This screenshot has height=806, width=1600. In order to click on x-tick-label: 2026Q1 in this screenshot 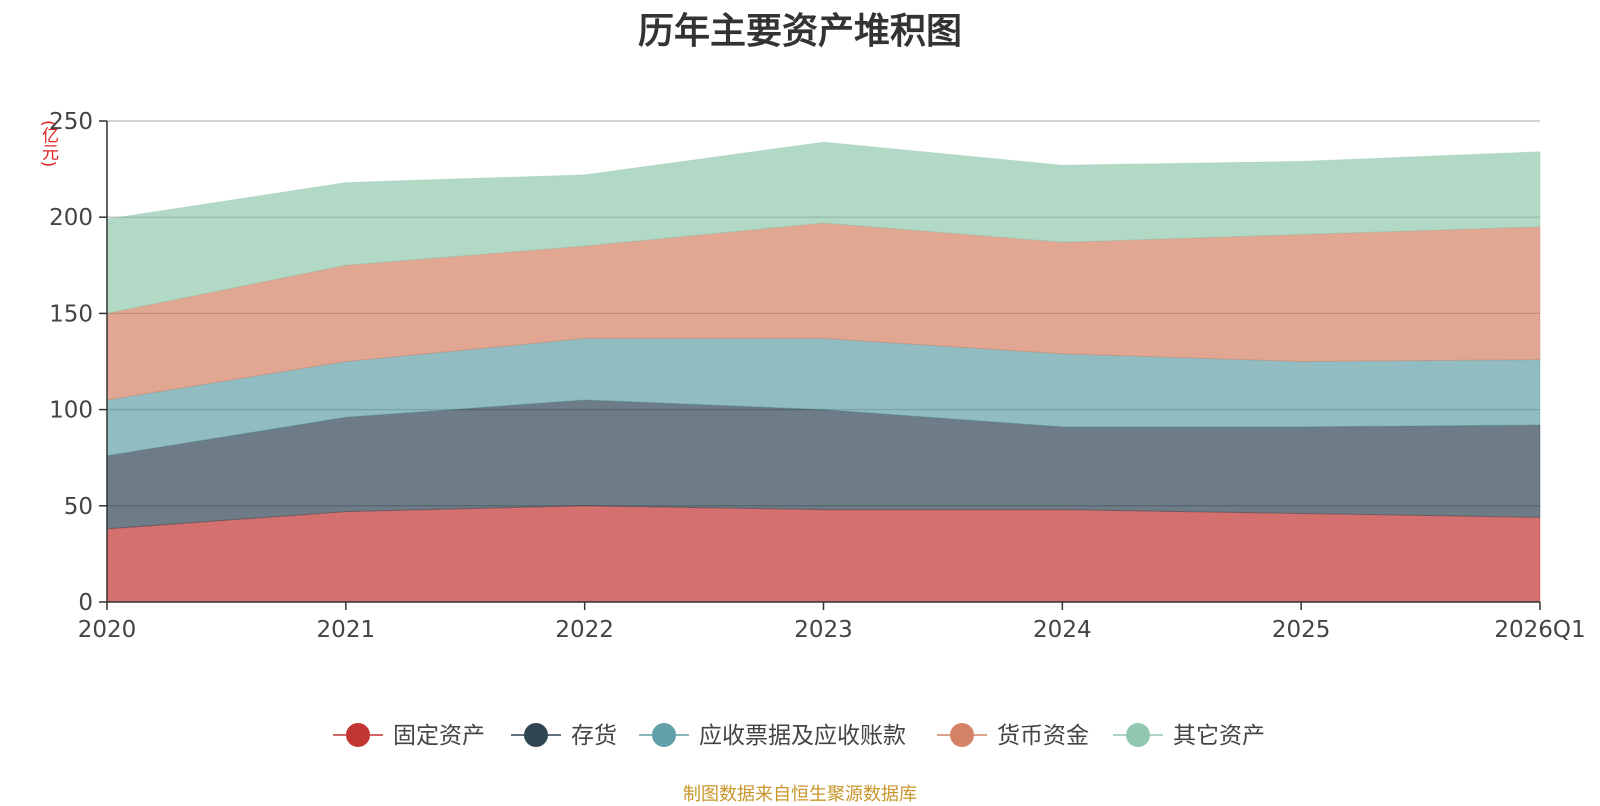, I will do `click(1539, 630)`.